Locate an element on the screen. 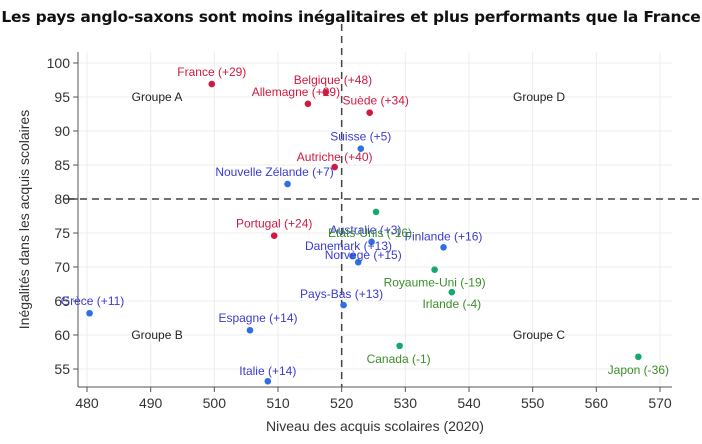 The height and width of the screenshot is (444, 702). data-point-label: Etats-Unis (-16) is located at coordinates (370, 233).